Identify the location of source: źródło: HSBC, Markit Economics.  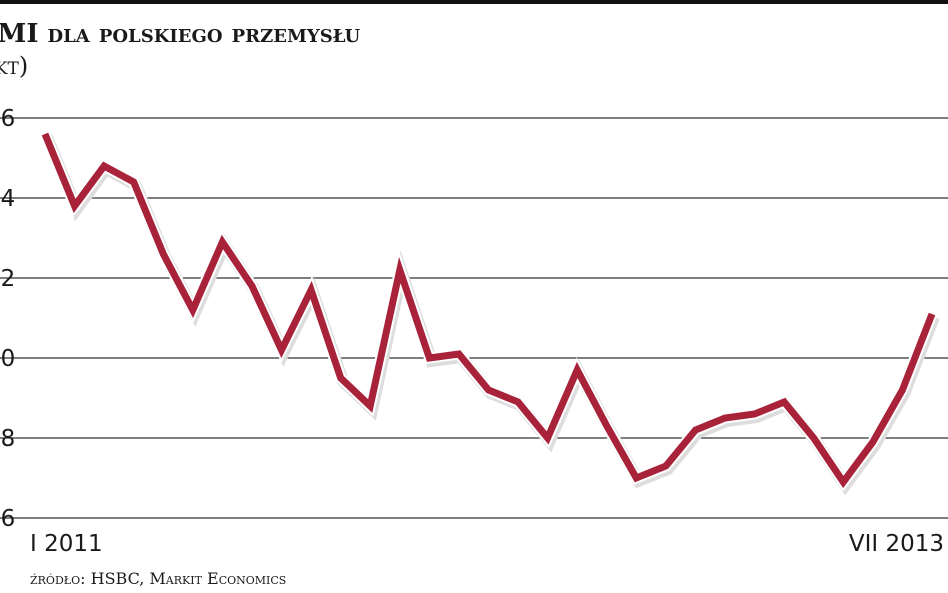
(158, 578).